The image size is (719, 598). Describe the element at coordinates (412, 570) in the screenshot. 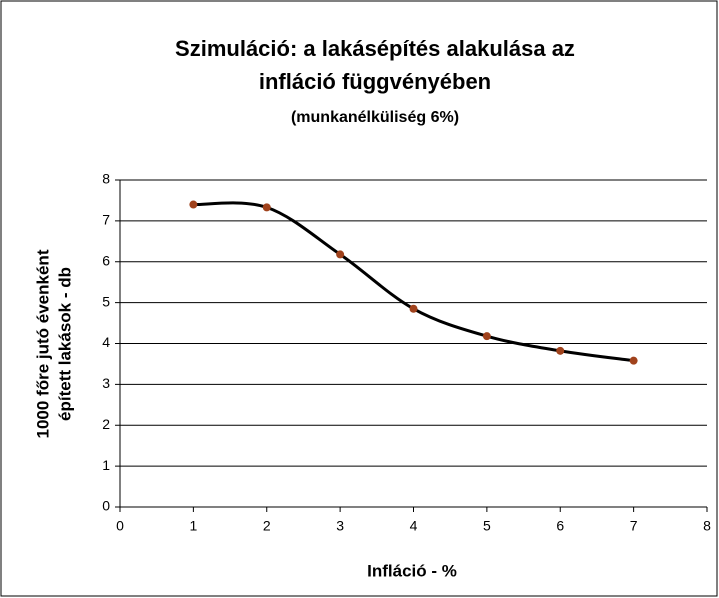

I see `x-axis-label: Infláció - %` at that location.